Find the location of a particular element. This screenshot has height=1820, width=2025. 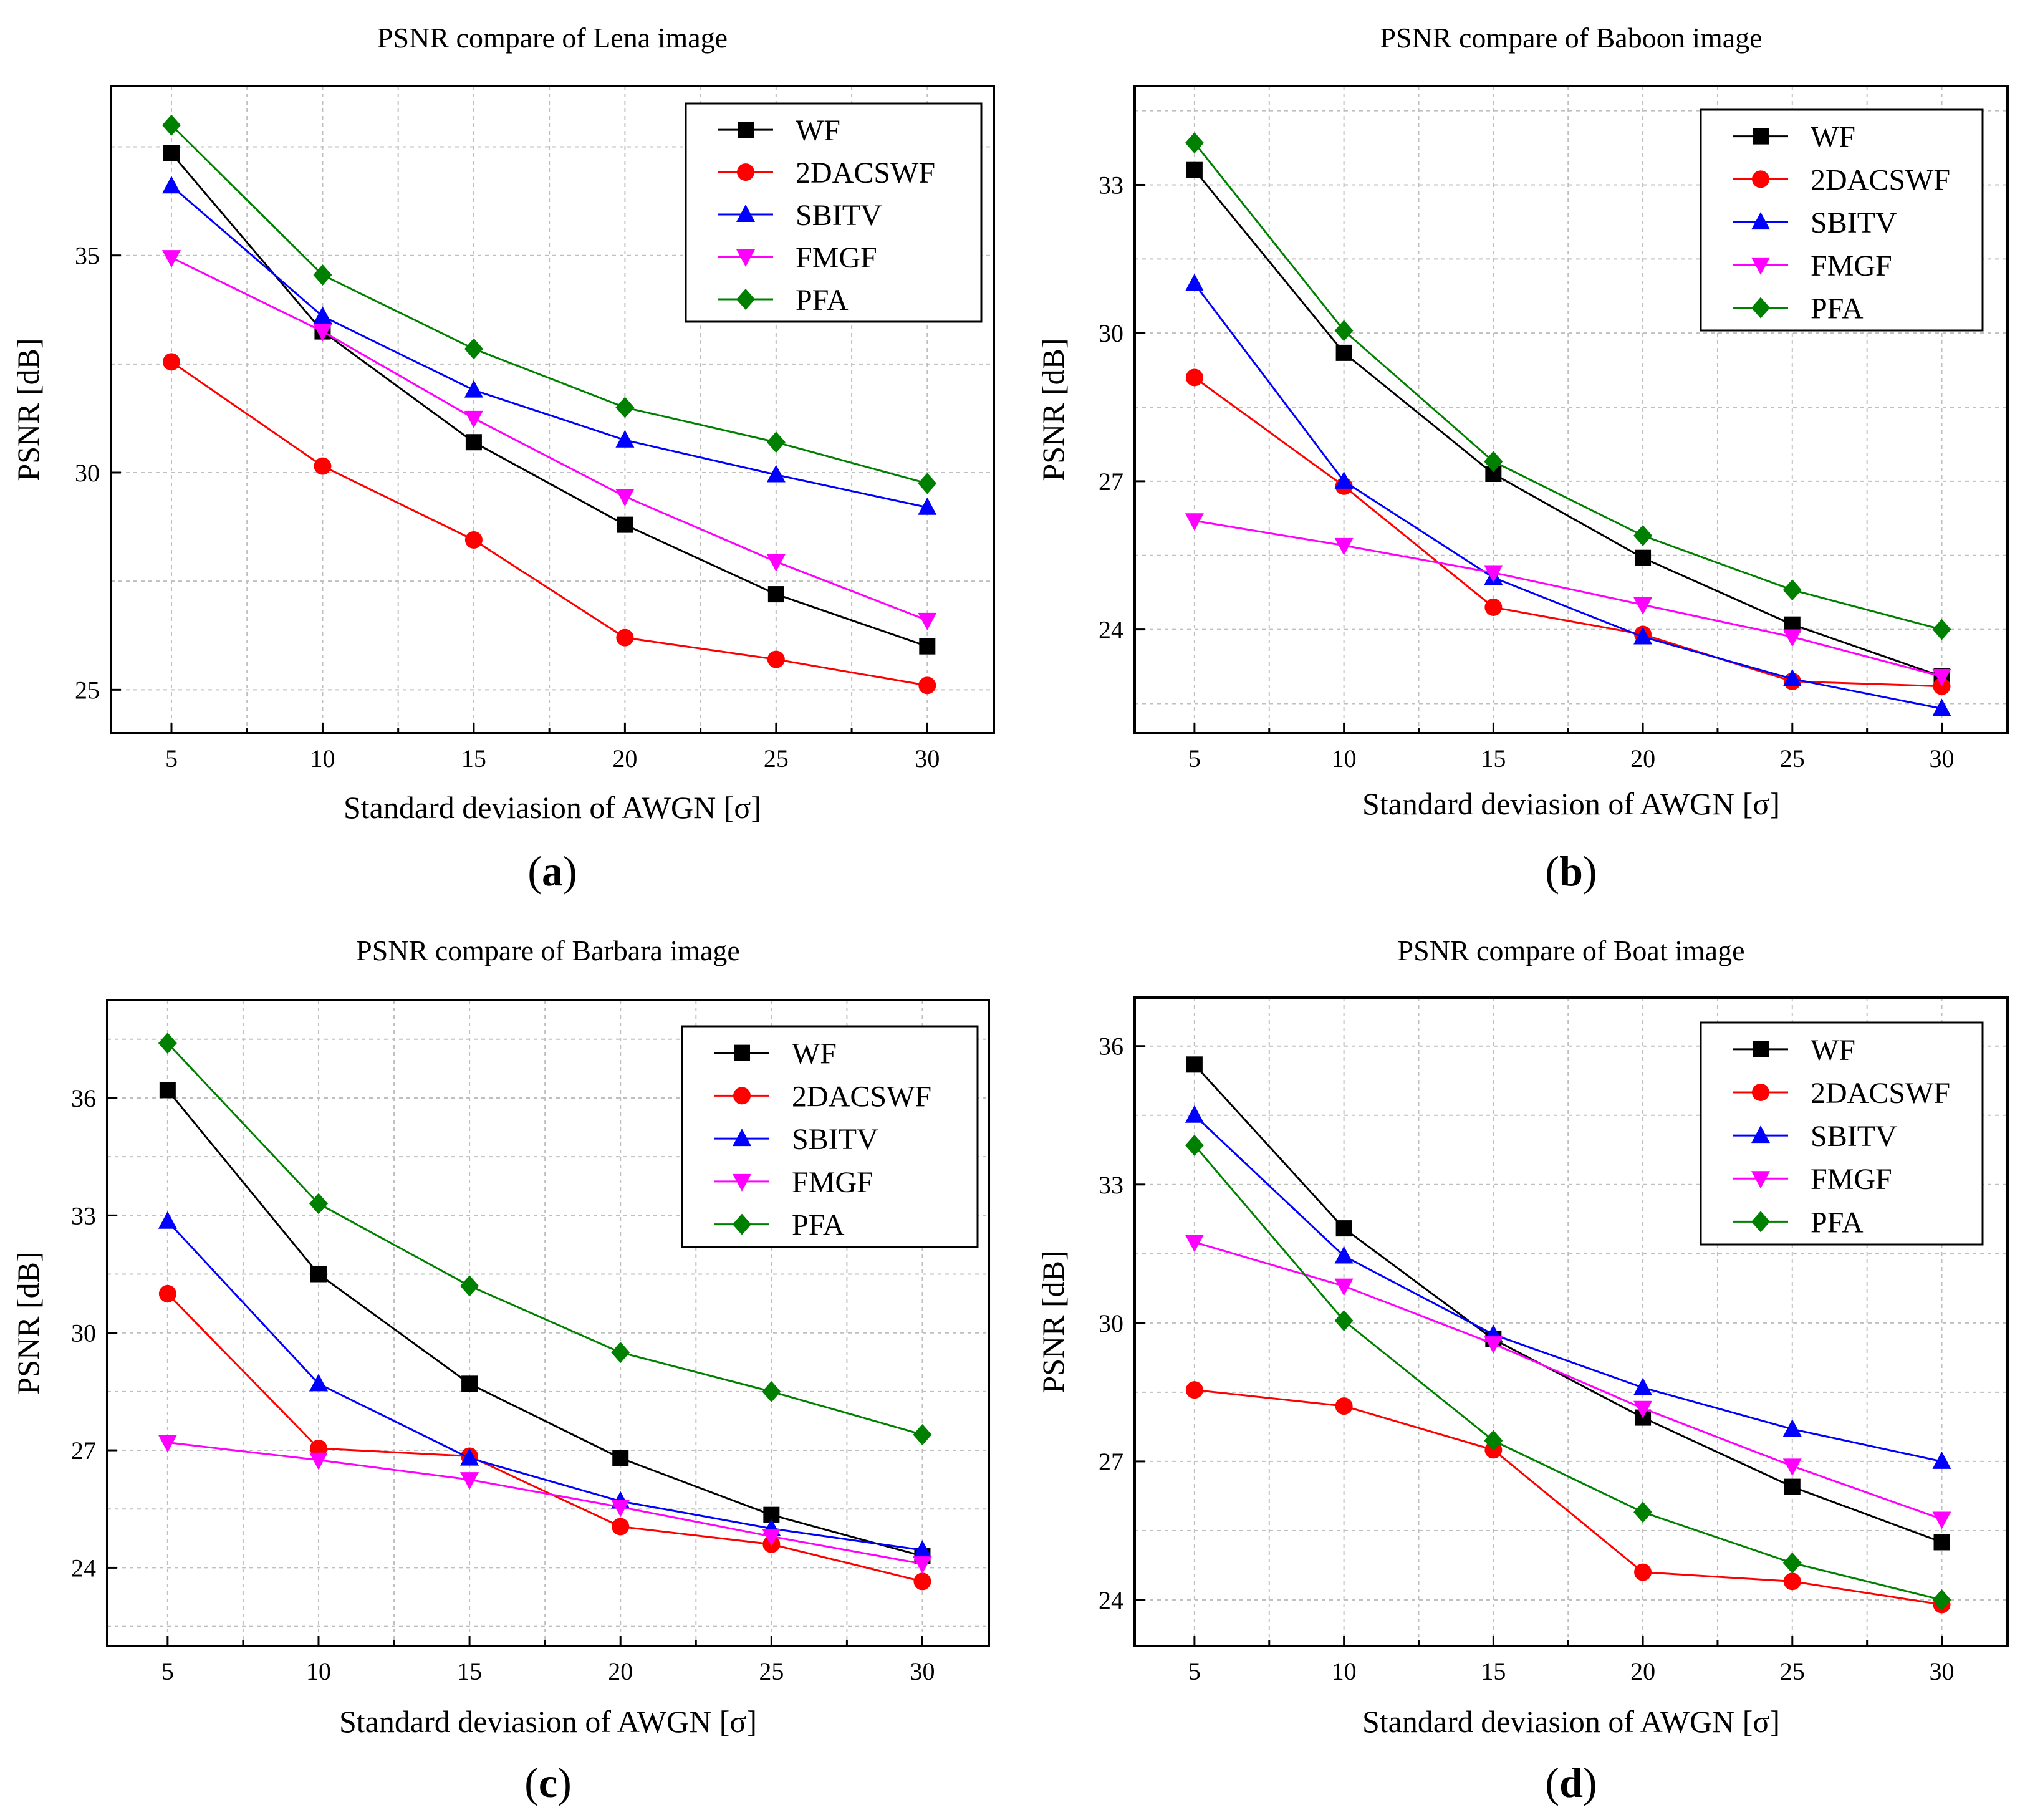

panel-label: (b) is located at coordinates (1571, 871).